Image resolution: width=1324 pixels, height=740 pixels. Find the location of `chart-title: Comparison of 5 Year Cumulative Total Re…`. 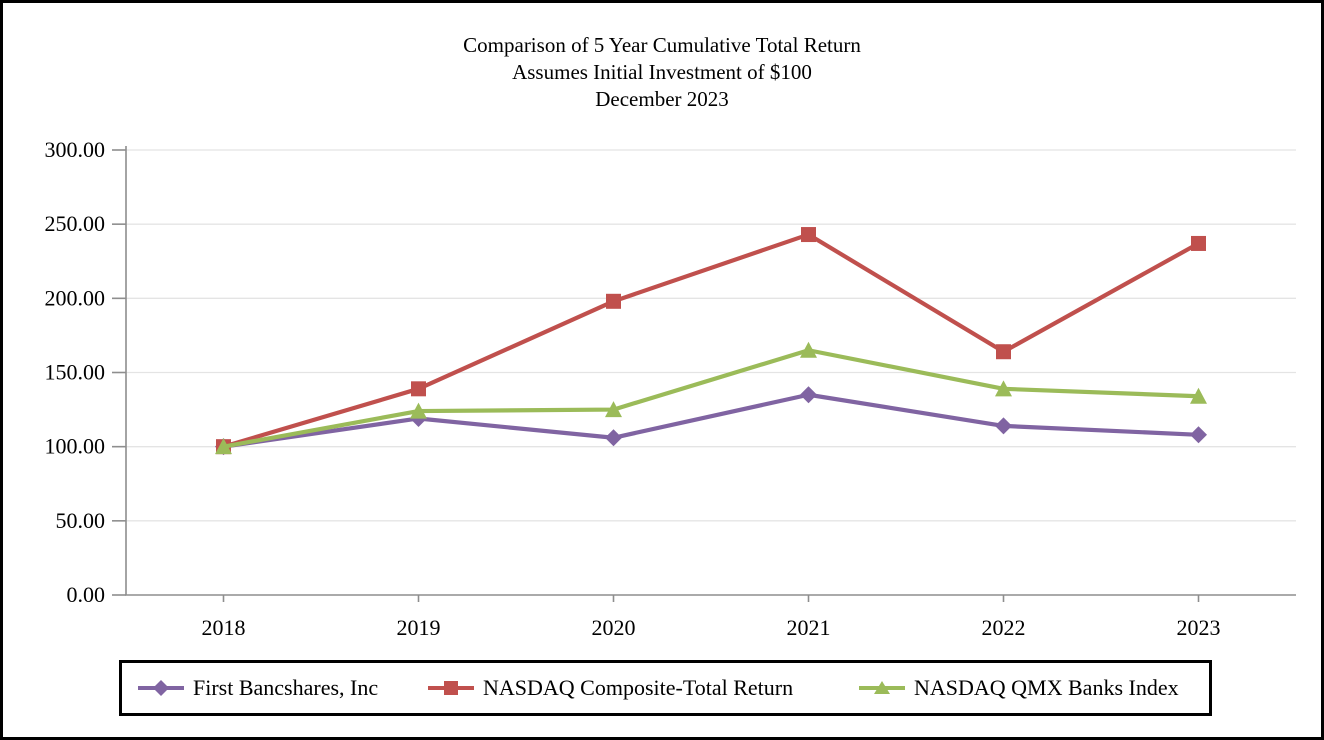

chart-title: Comparison of 5 Year Cumulative Total Re… is located at coordinates (662, 72).